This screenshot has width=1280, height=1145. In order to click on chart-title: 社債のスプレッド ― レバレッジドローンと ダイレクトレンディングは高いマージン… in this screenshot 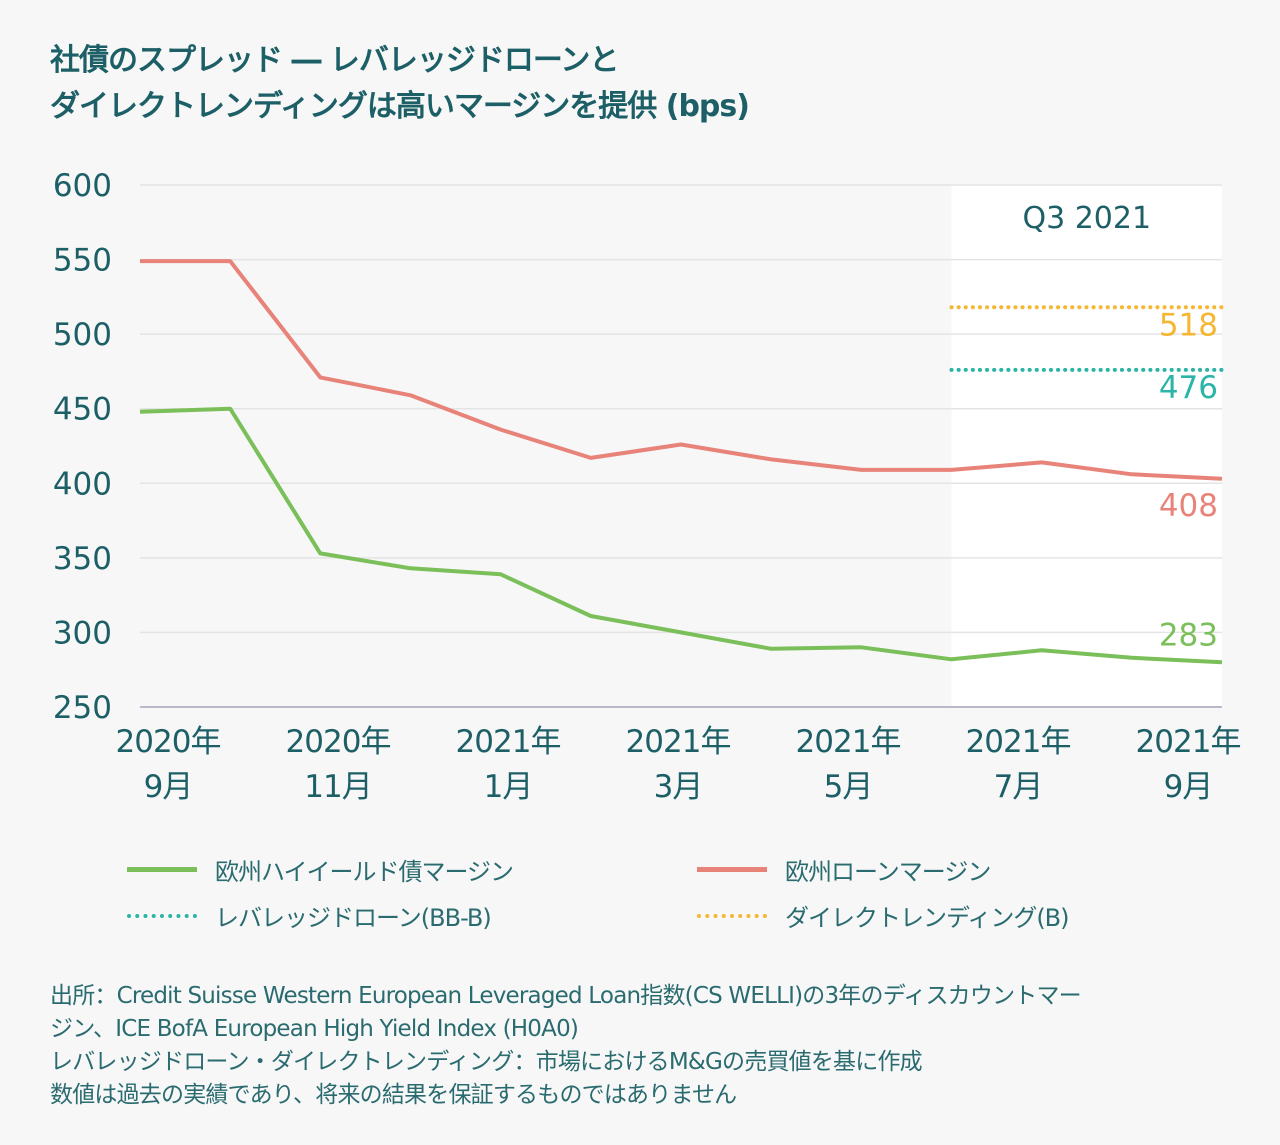, I will do `click(400, 84)`.